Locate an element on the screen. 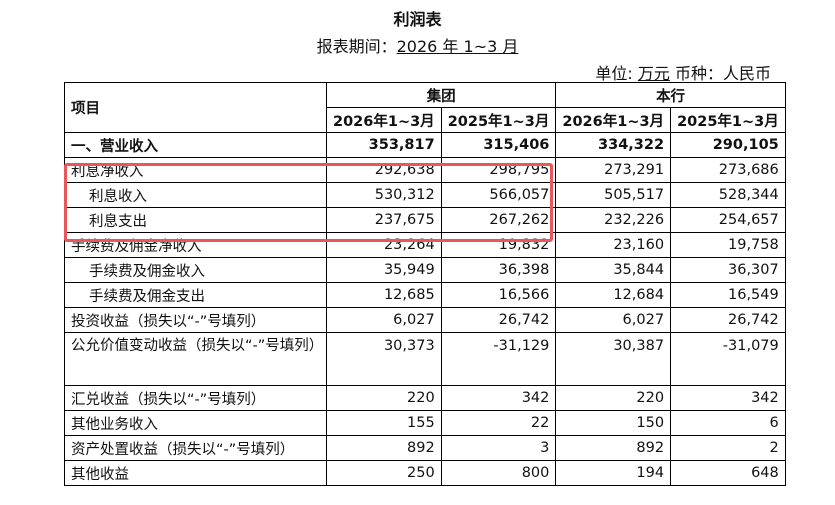  cell-value: 35,949 is located at coordinates (384, 270).